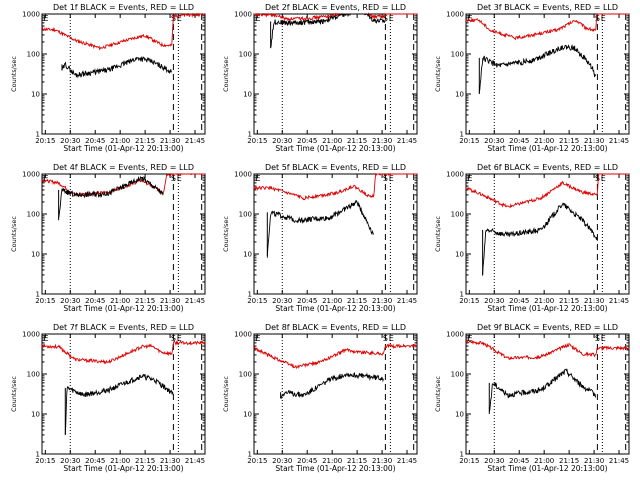  I want to click on panel-title: Det 3f BLACK = Events, RED = LLD, so click(547, 7).